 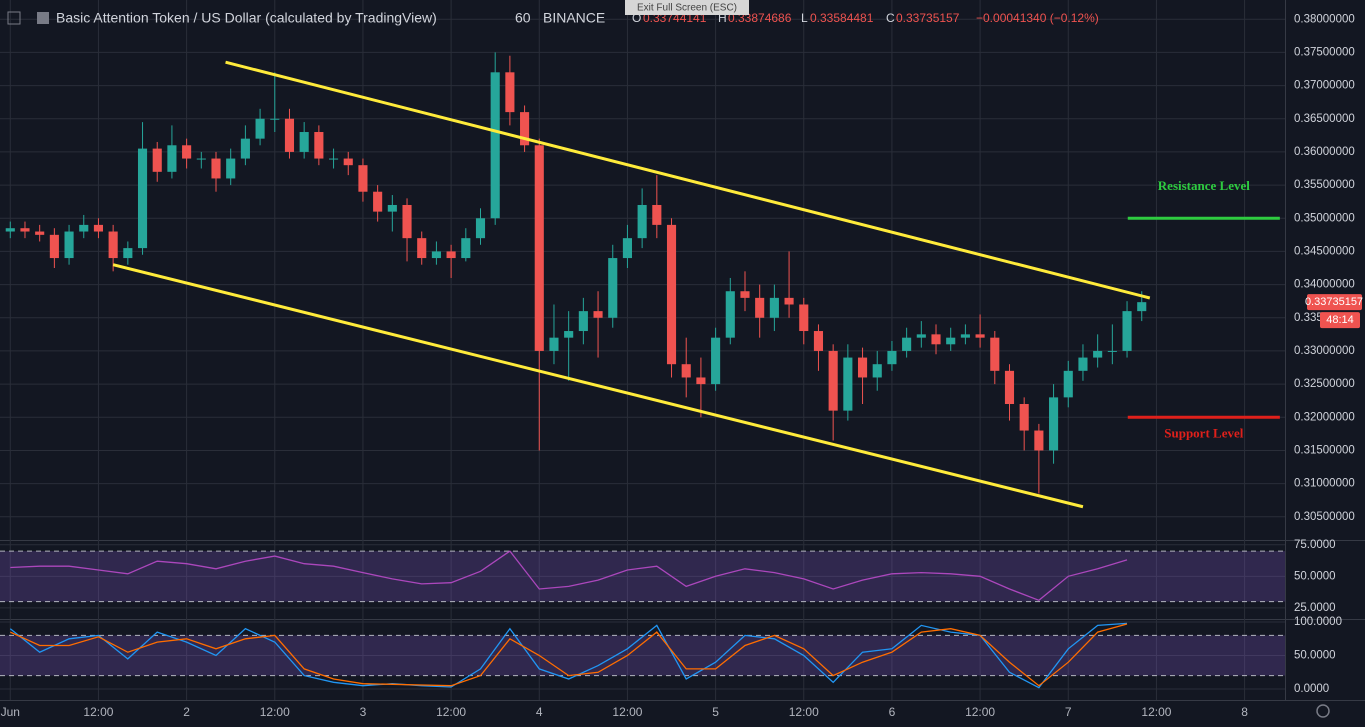 What do you see at coordinates (715, 712) in the screenshot?
I see `x-tick-label: 5` at bounding box center [715, 712].